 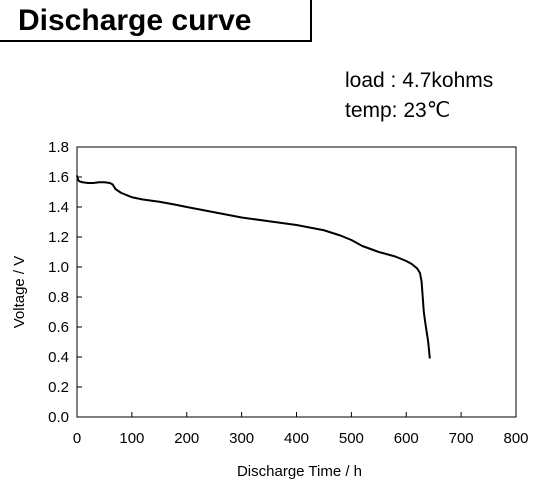 I want to click on load-annotation: load : 4.7kohms, so click(x=419, y=80).